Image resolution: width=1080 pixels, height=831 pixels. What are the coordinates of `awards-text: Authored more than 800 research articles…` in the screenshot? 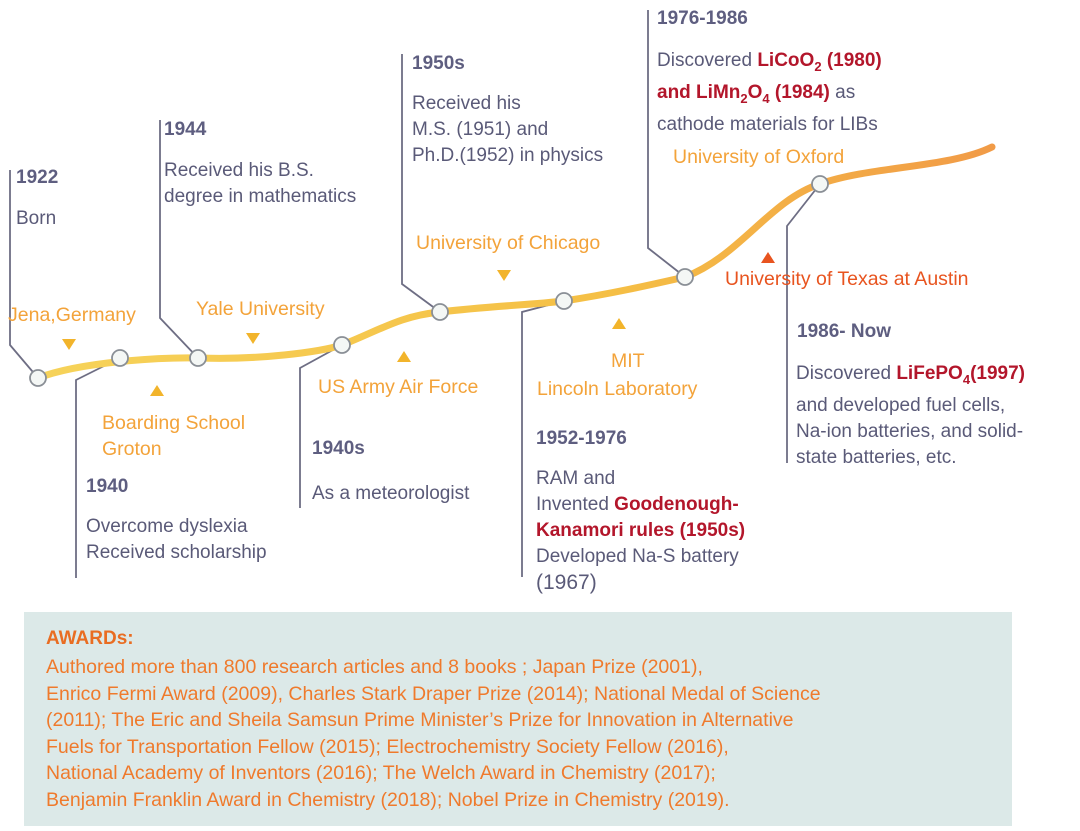 It's located at (433, 733).